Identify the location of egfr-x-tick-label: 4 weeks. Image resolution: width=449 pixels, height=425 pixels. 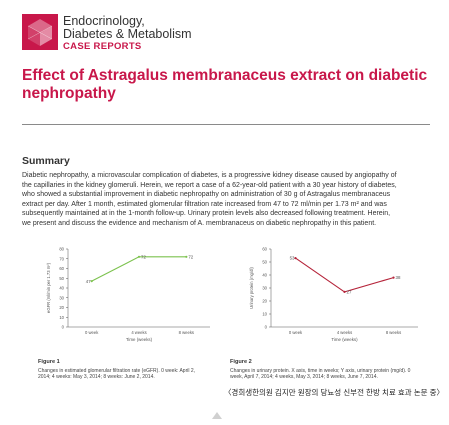
(138, 332).